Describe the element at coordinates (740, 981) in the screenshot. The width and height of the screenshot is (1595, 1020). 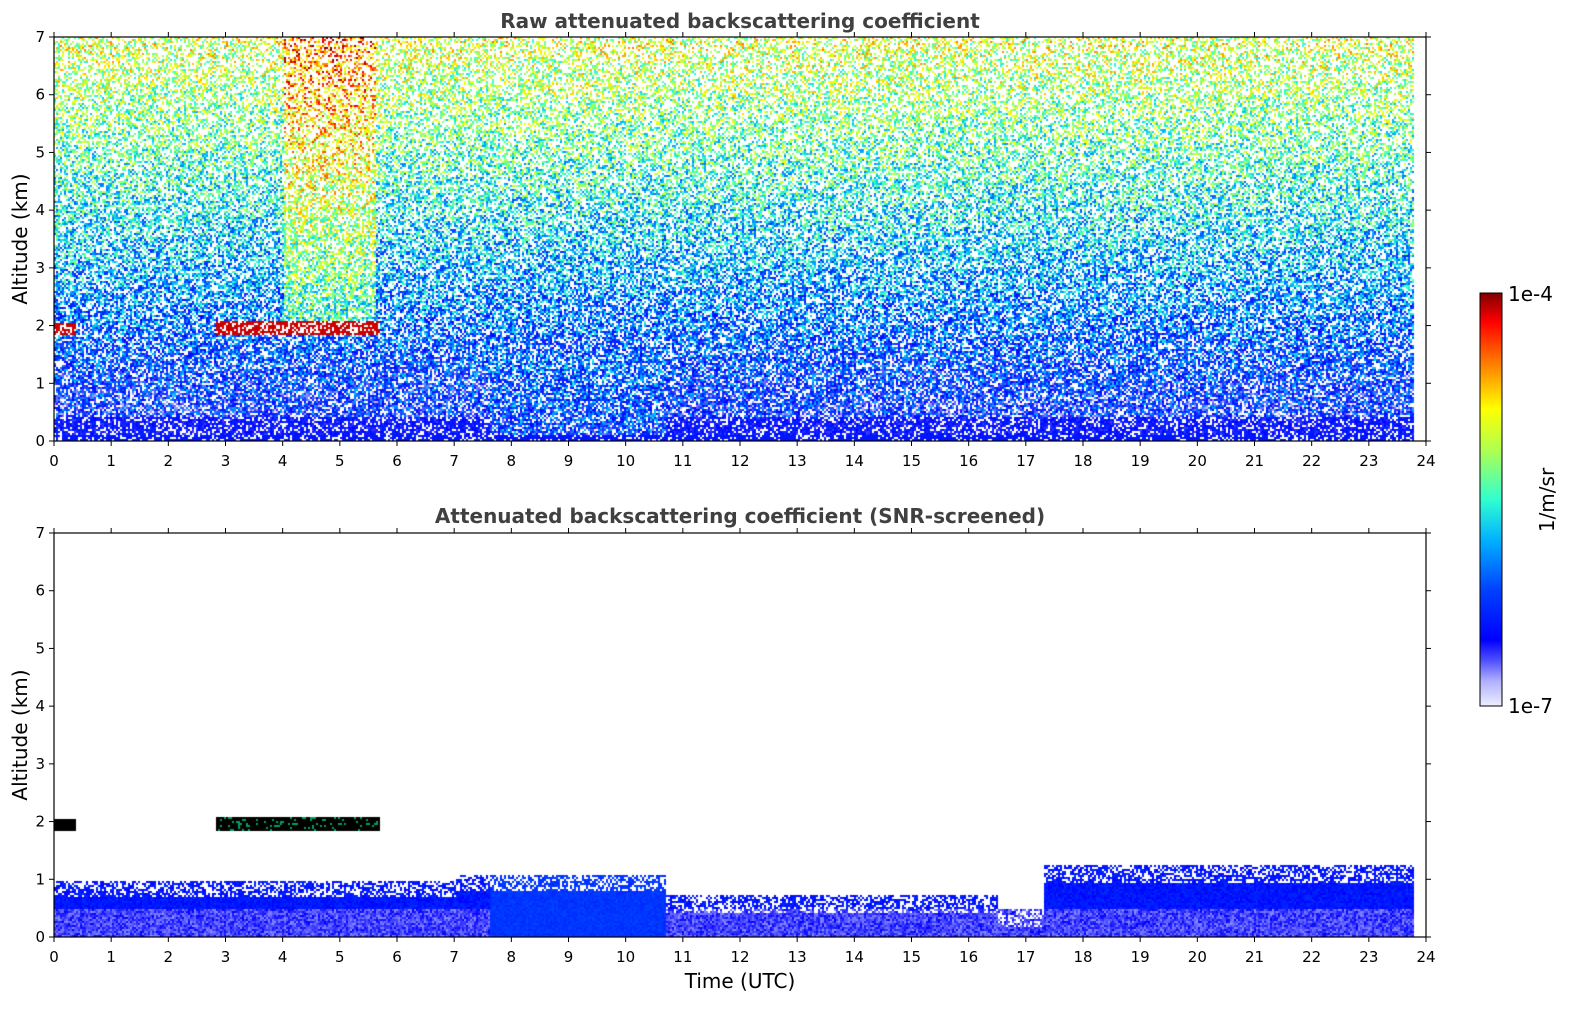
I see `panel-screened-xlabel: Time (UTC)` at that location.